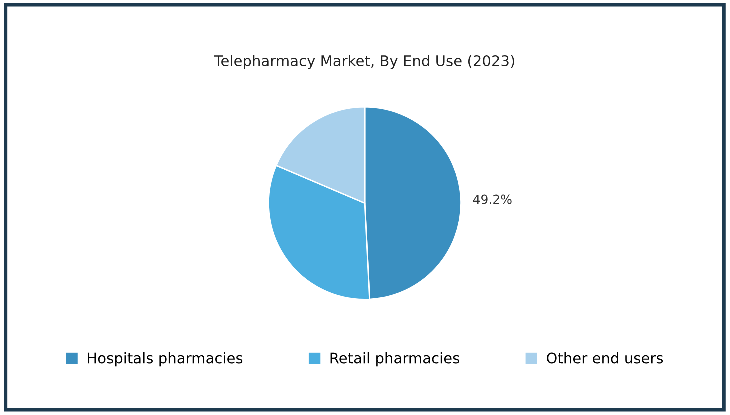  I want to click on legend-label: Retail pharmacies, so click(395, 359).